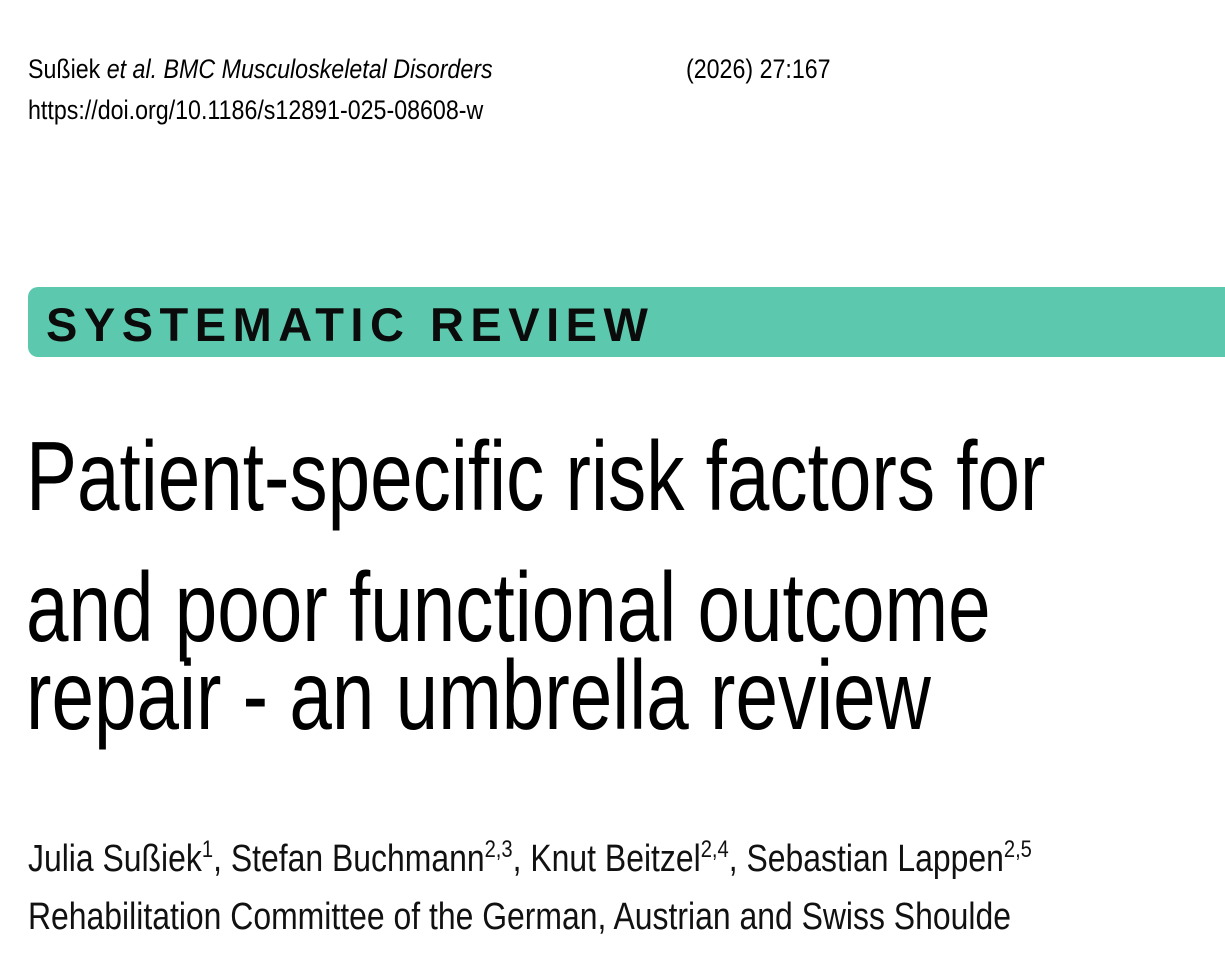 Image resolution: width=1225 pixels, height=972 pixels. I want to click on author: Julia Sußiek, so click(115, 859).